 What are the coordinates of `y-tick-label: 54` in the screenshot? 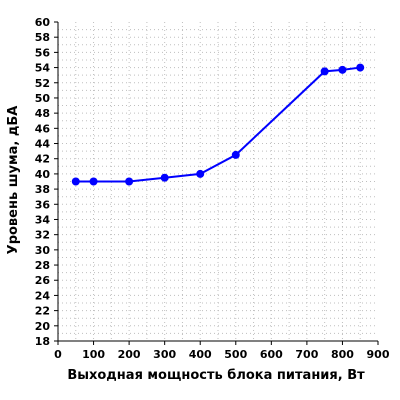 It's located at (43, 68).